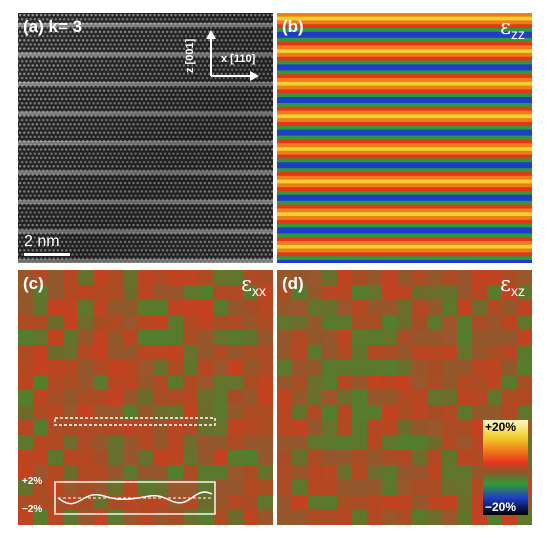 The width and height of the screenshot is (550, 538). Describe the element at coordinates (42, 241) in the screenshot. I see `scale-bar-label: 2 nm` at that location.